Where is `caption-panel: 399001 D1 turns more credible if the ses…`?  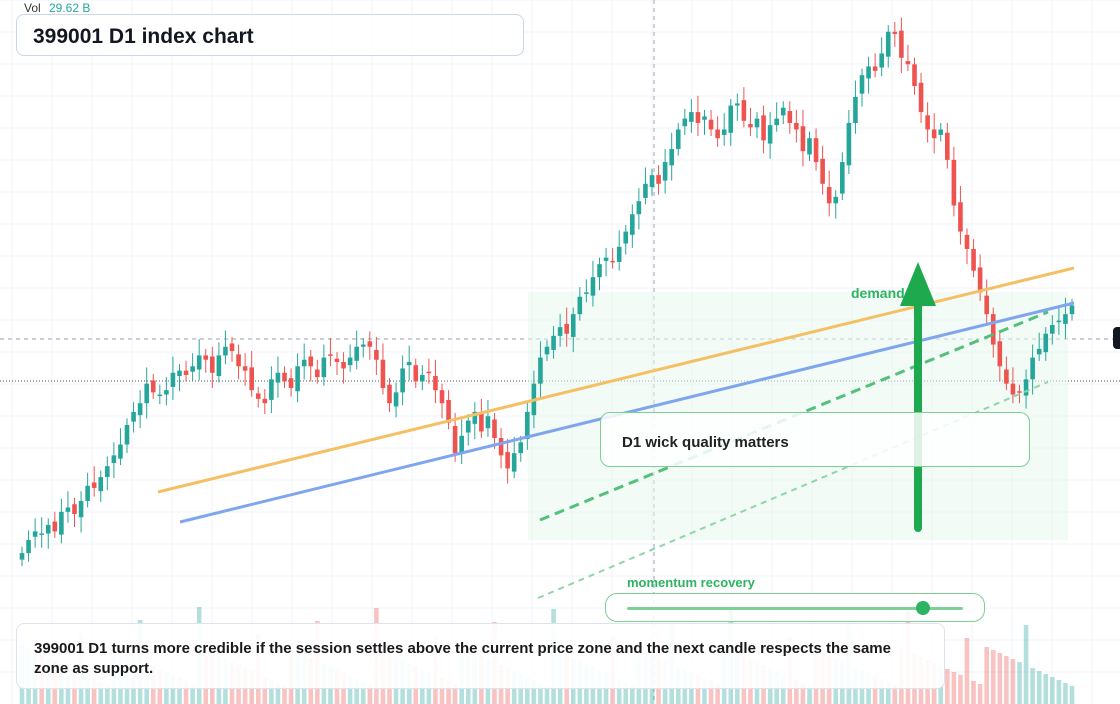
caption-panel: 399001 D1 turns more credible if the ses… is located at coordinates (480, 656).